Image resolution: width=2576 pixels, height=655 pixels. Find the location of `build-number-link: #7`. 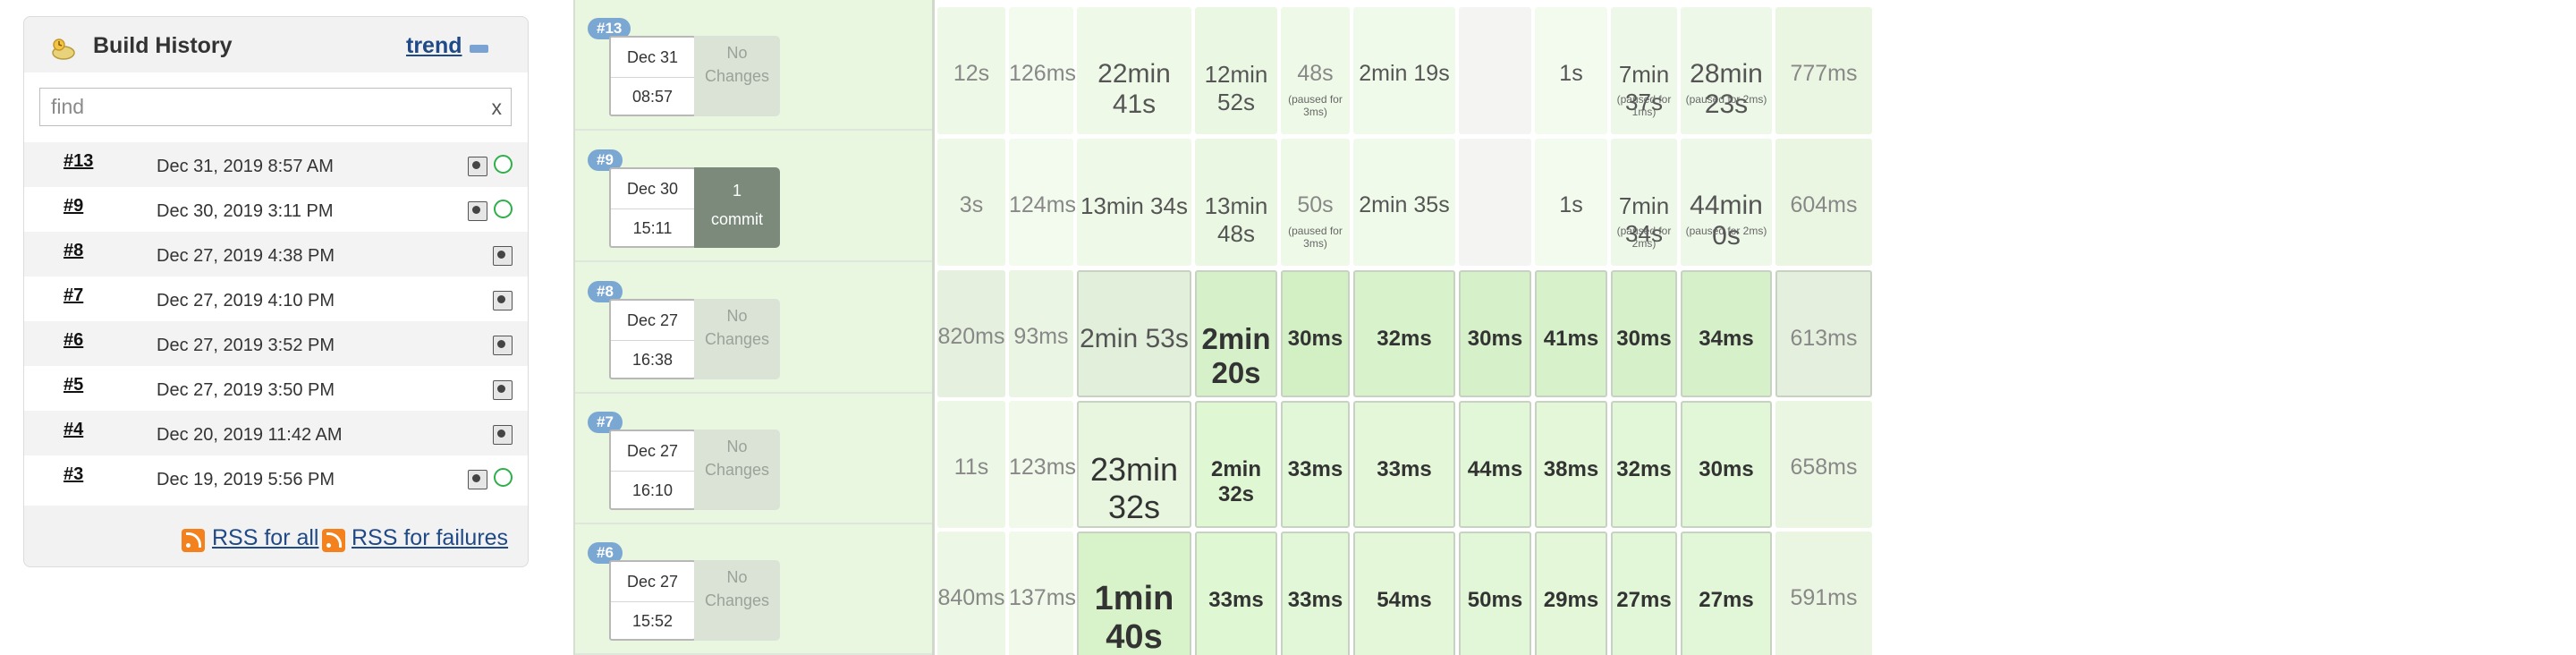

build-number-link: #7 is located at coordinates (74, 295).